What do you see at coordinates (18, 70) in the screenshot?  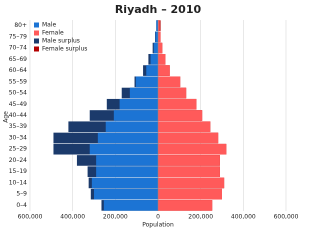 I see `y-tick-label: 60–64` at bounding box center [18, 70].